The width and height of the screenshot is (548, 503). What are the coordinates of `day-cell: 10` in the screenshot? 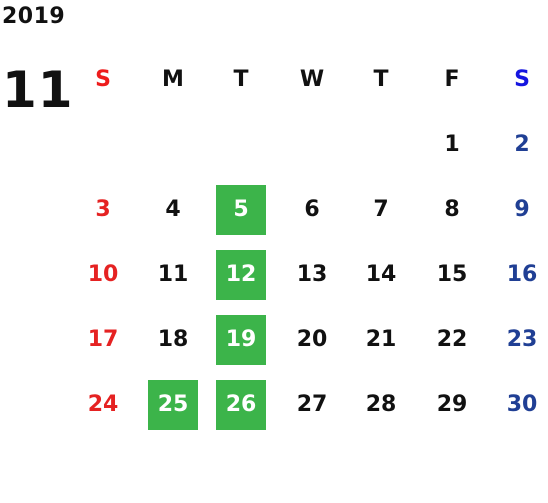 It's located at (103, 274).